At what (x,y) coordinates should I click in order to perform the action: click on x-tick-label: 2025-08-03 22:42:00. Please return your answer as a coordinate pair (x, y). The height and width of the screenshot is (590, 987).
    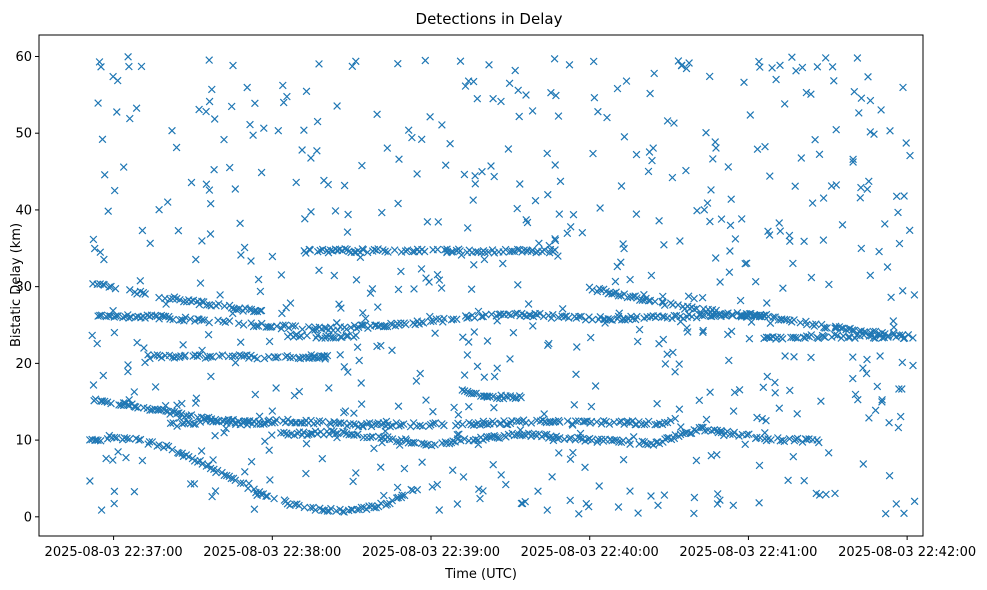
    Looking at the image, I should click on (907, 552).